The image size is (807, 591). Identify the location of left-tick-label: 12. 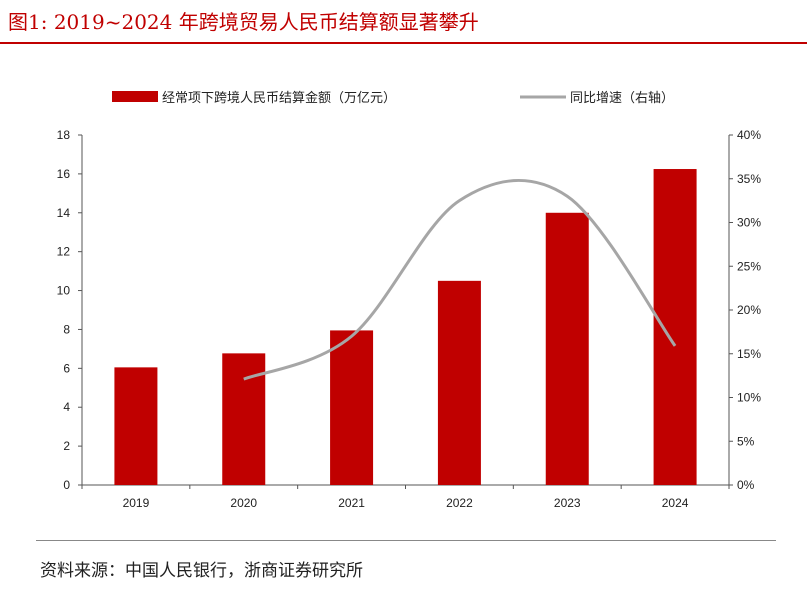
(64, 252).